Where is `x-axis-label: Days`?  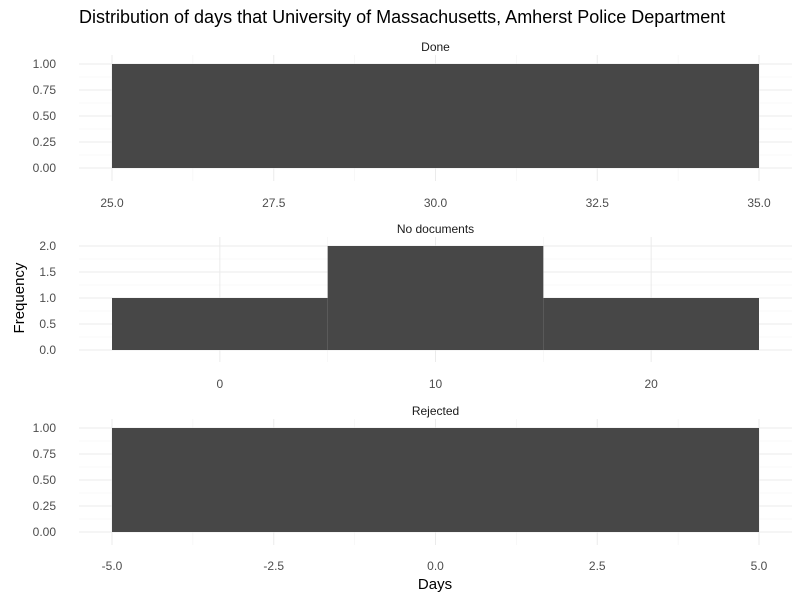
x-axis-label: Days is located at coordinates (435, 584).